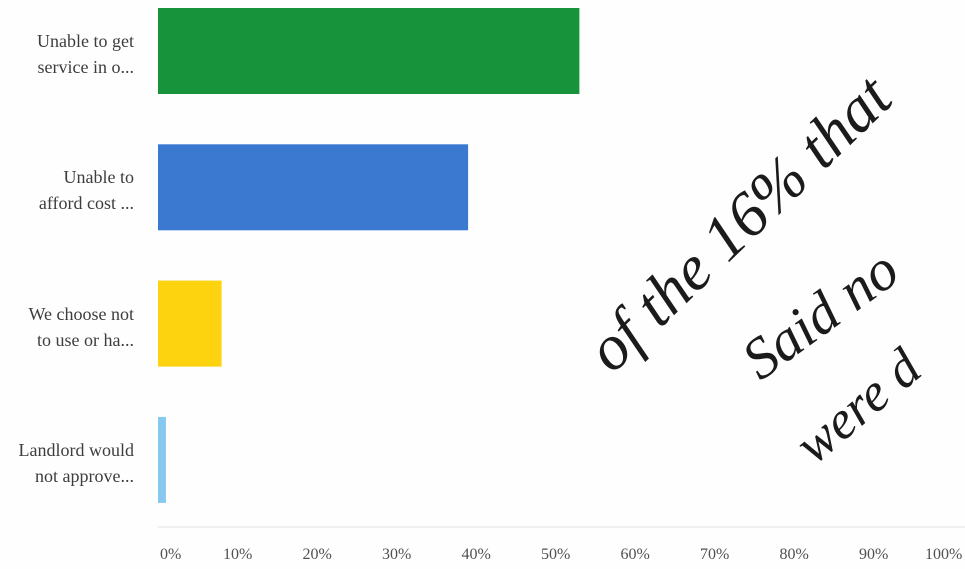 This screenshot has width=965, height=569. What do you see at coordinates (397, 554) in the screenshot?
I see `x-tick-label-3: 30%` at bounding box center [397, 554].